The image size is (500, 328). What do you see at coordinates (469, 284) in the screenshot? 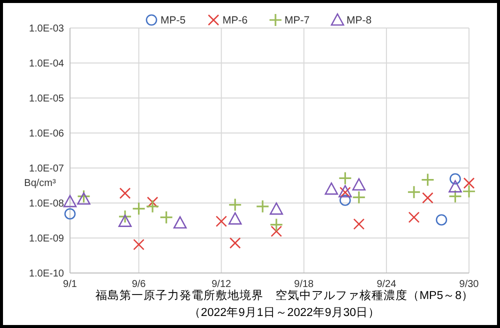
I see `x-tick-label: 9/30` at bounding box center [469, 284].